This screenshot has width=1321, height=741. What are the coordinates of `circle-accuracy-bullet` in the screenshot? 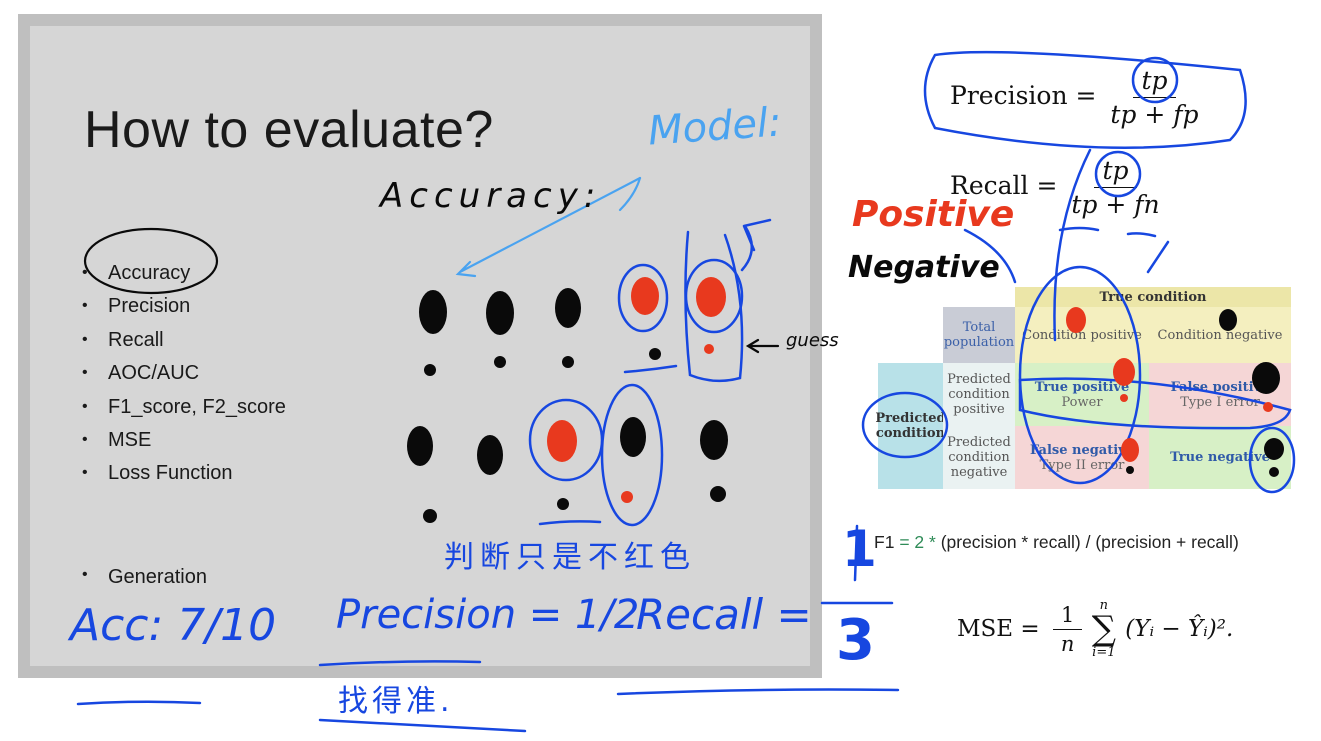 It's located at (151, 261).